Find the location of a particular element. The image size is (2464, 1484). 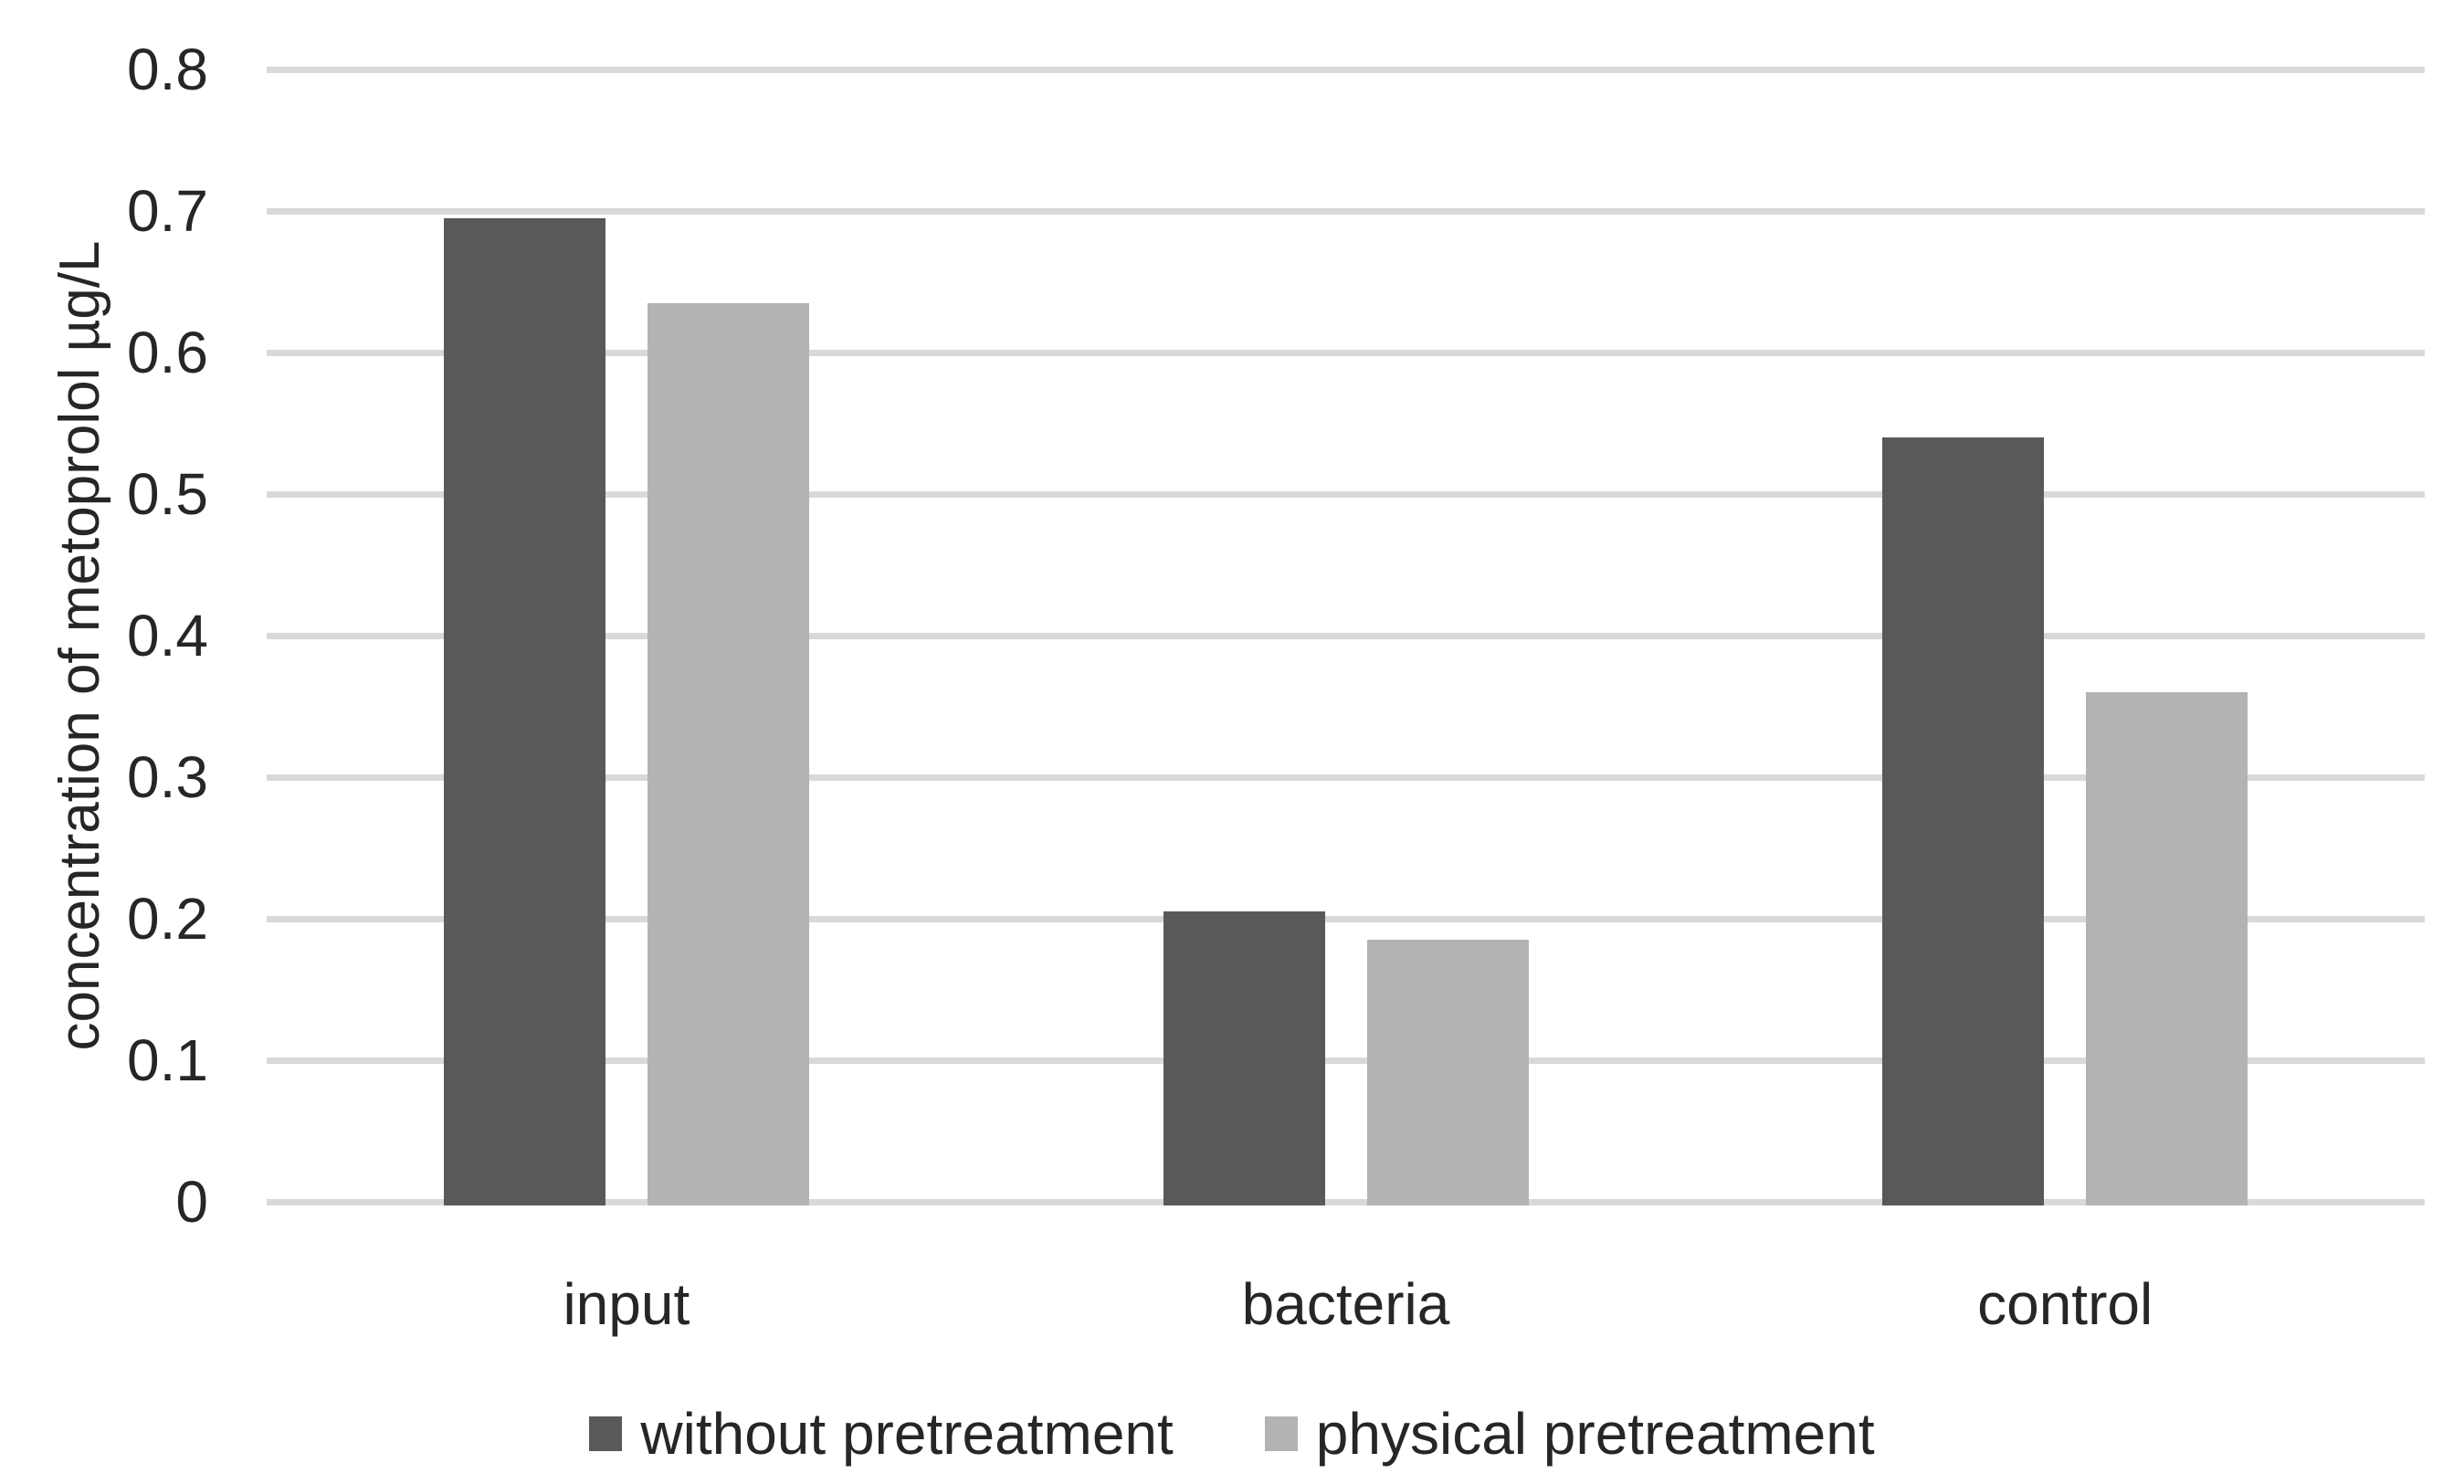

legend-label: physical pretreatment is located at coordinates (1595, 1434).